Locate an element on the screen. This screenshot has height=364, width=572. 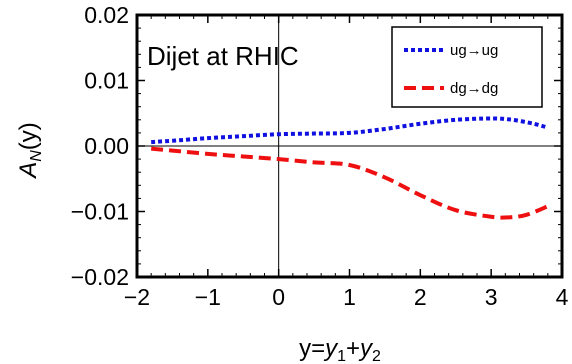
x-axis-title: y=y1+y2 is located at coordinates (340, 349).